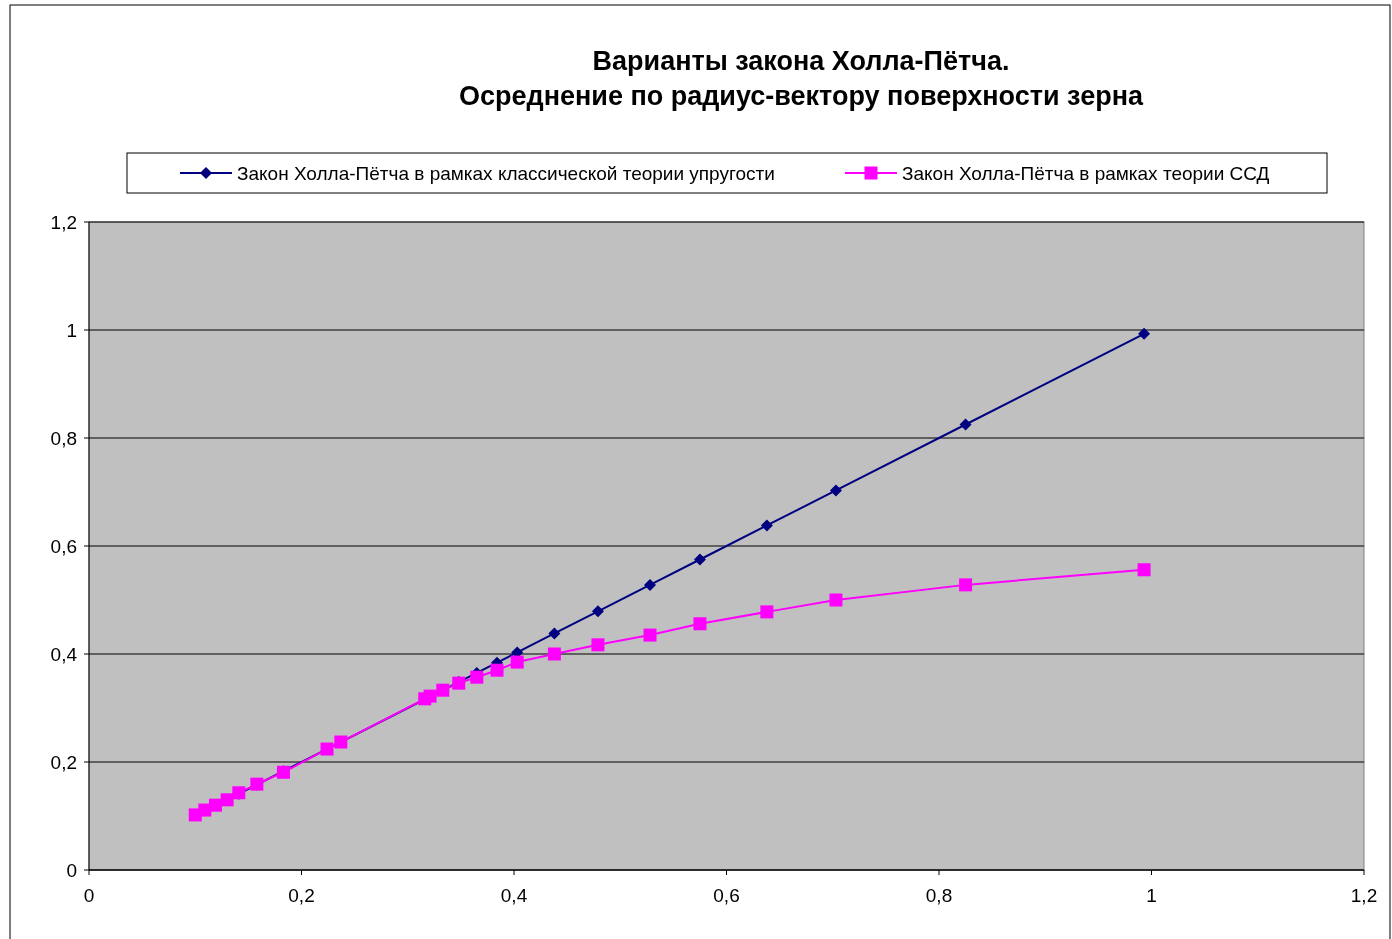 This screenshot has width=1392, height=939. I want to click on y-tick-label: 0,8, so click(63, 438).